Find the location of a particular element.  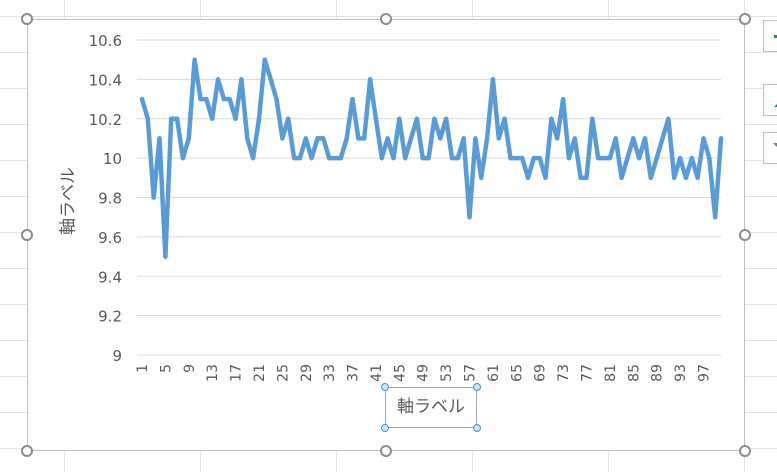

x-axis-title-selection is located at coordinates (431, 407).